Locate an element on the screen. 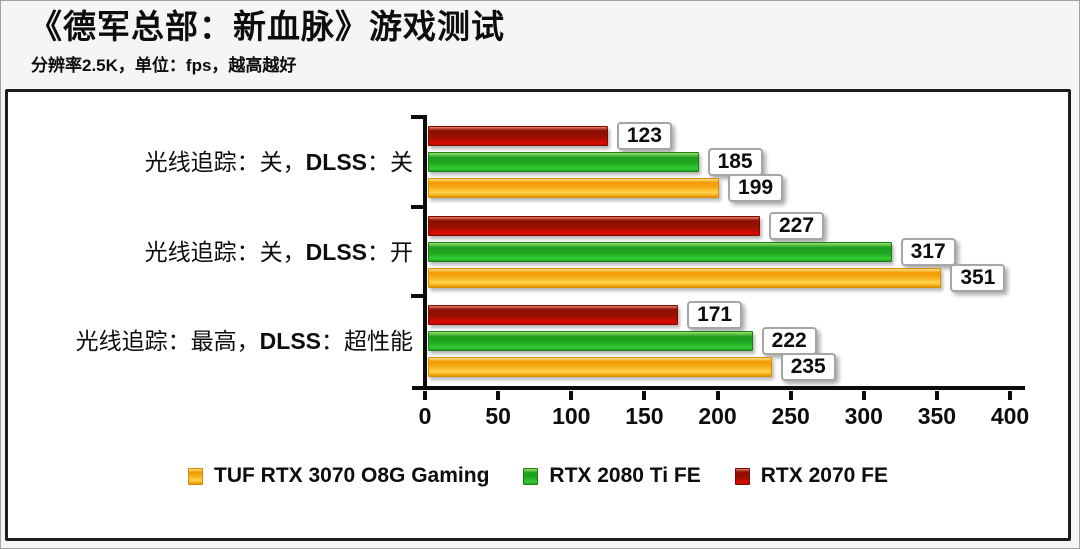 Image resolution: width=1080 pixels, height=549 pixels. x-tick-label: 150 is located at coordinates (644, 416).